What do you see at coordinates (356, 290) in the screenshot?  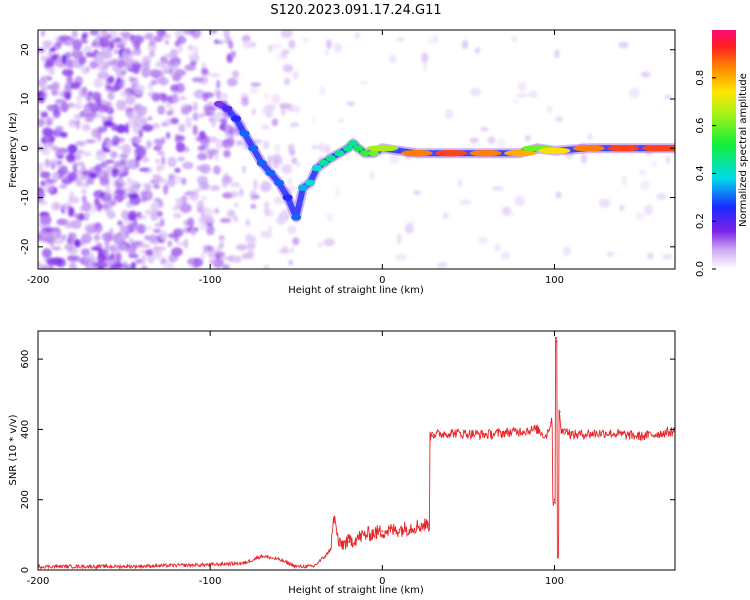 I see `spectrogram-x-axis-label: Height of straight line (km)` at bounding box center [356, 290].